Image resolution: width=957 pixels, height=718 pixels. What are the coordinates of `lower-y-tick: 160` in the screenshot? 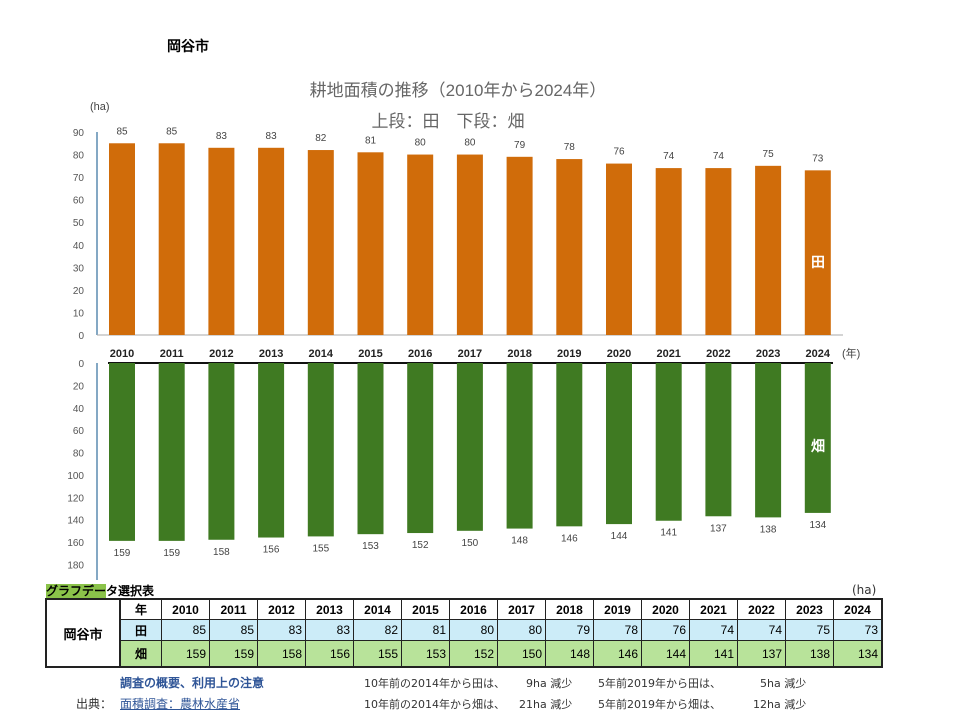 It's located at (75, 543).